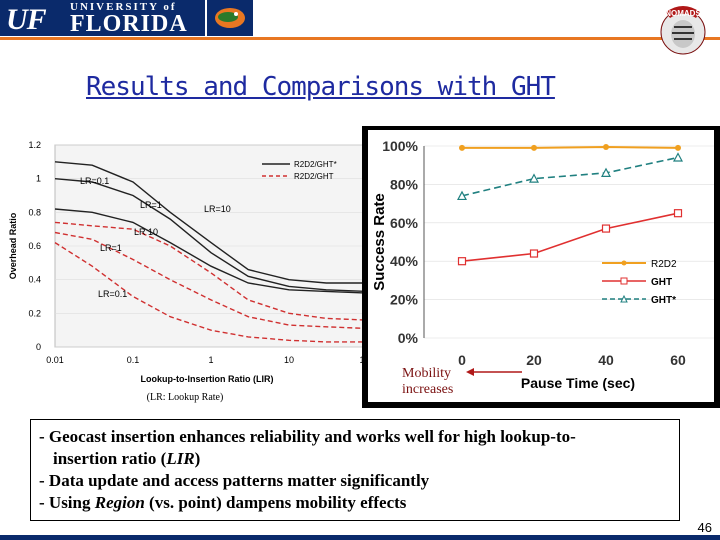 This screenshot has width=720, height=540. Describe the element at coordinates (151, 205) in the screenshot. I see `annotation-lr-1-top: LR=1` at that location.